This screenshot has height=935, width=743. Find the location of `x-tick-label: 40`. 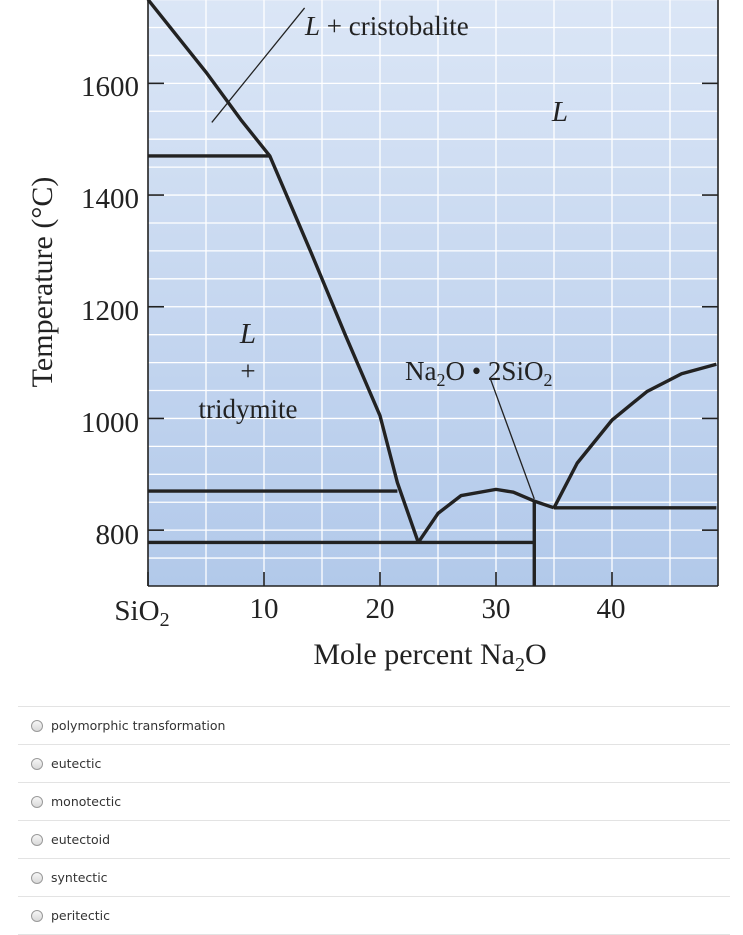

x-tick-label: 40 is located at coordinates (611, 609).